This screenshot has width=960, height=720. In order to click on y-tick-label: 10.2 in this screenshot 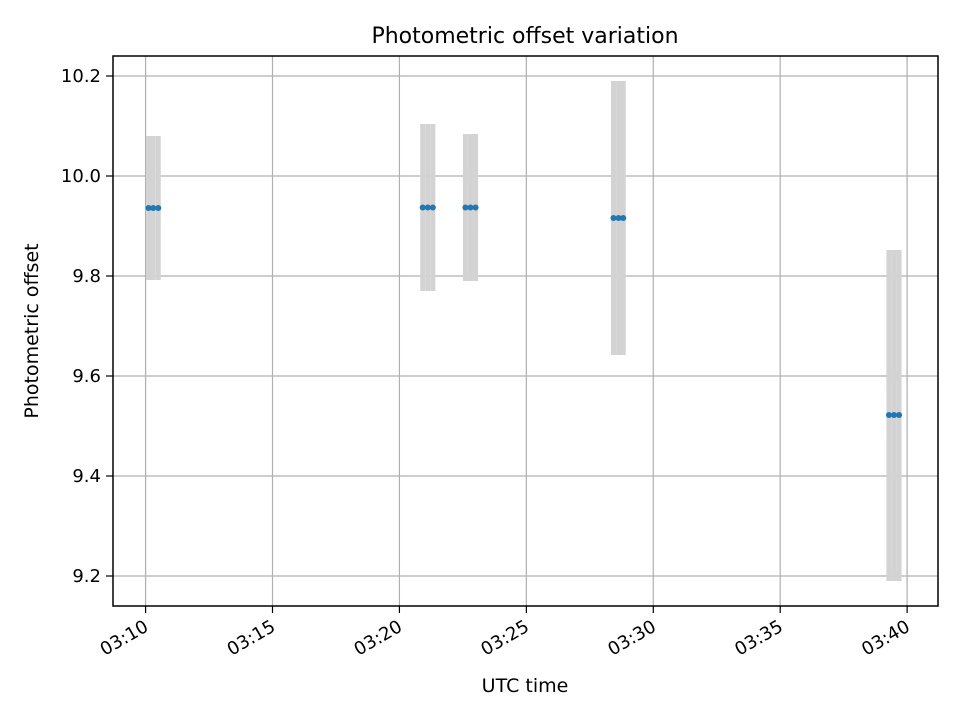, I will do `click(81, 76)`.